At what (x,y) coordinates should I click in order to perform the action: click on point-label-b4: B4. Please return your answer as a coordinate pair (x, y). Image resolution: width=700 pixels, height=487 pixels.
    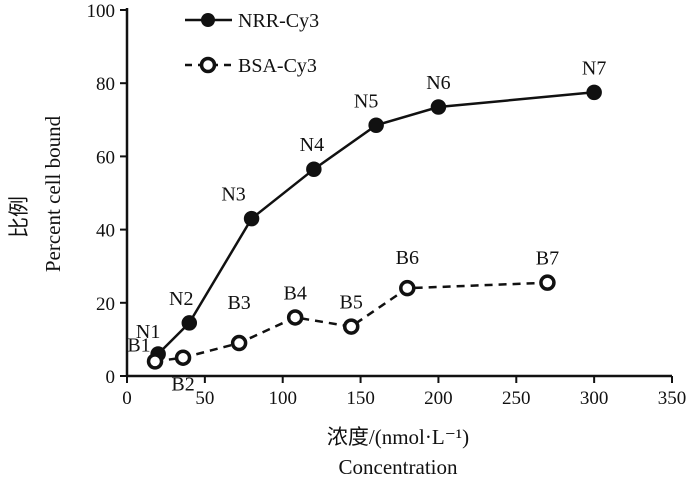
    Looking at the image, I should click on (294, 293).